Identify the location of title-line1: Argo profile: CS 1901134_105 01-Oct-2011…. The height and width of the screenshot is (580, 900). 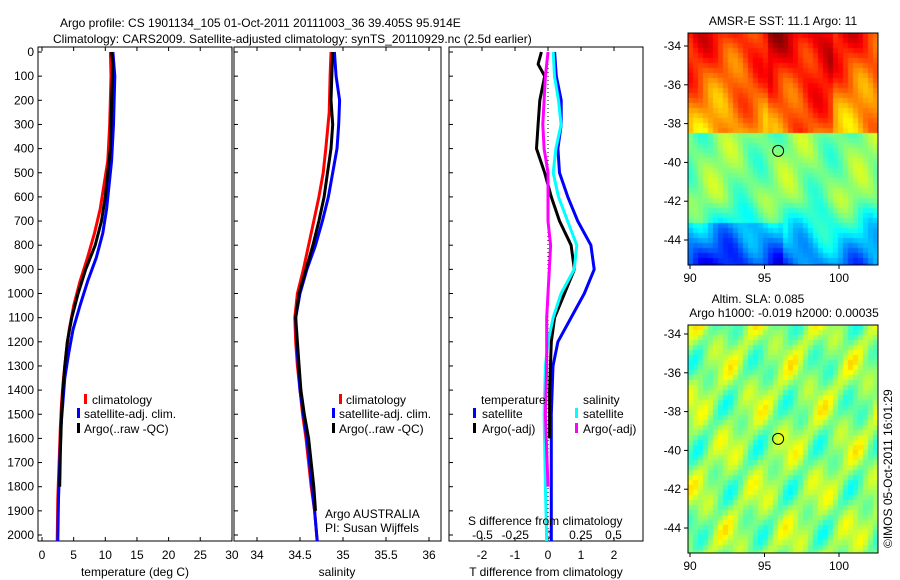
(260, 23).